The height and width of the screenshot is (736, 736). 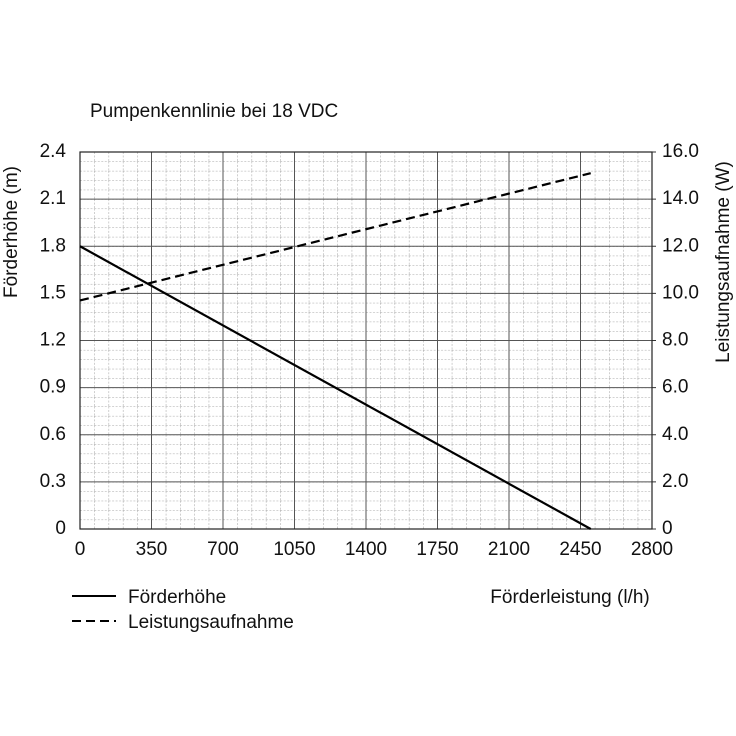 What do you see at coordinates (569, 597) in the screenshot?
I see `x-axis-label: Förderleistung (l/h)` at bounding box center [569, 597].